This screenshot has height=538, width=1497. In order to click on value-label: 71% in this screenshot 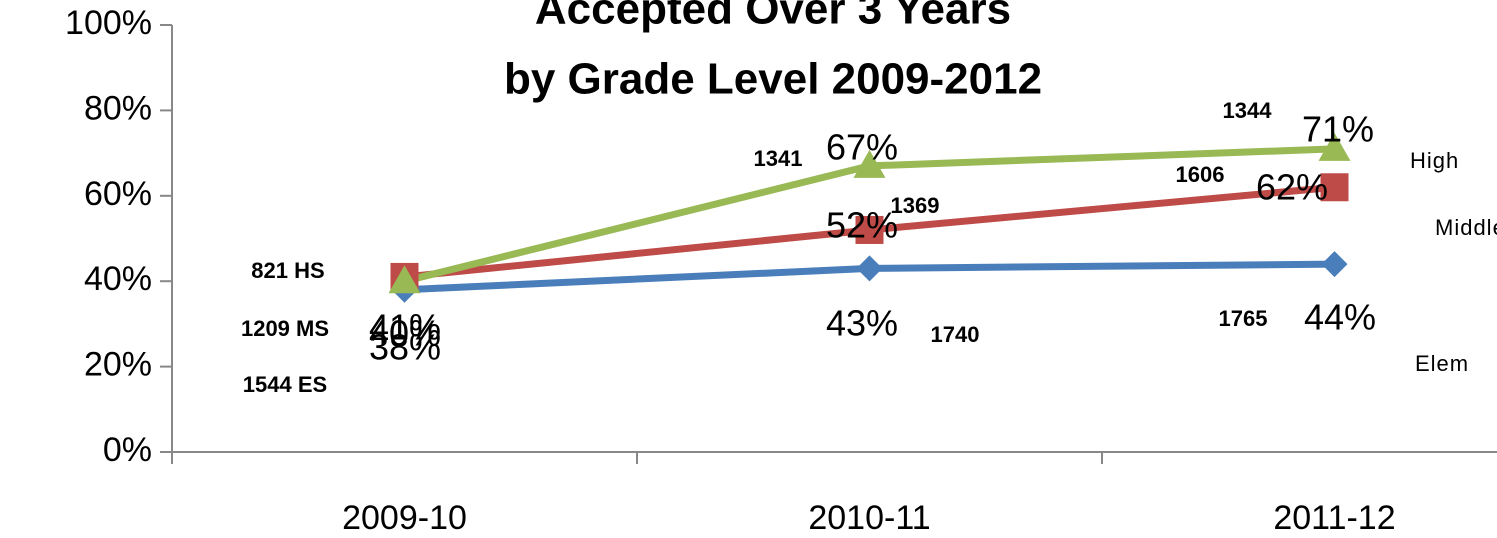, I will do `click(1338, 129)`.